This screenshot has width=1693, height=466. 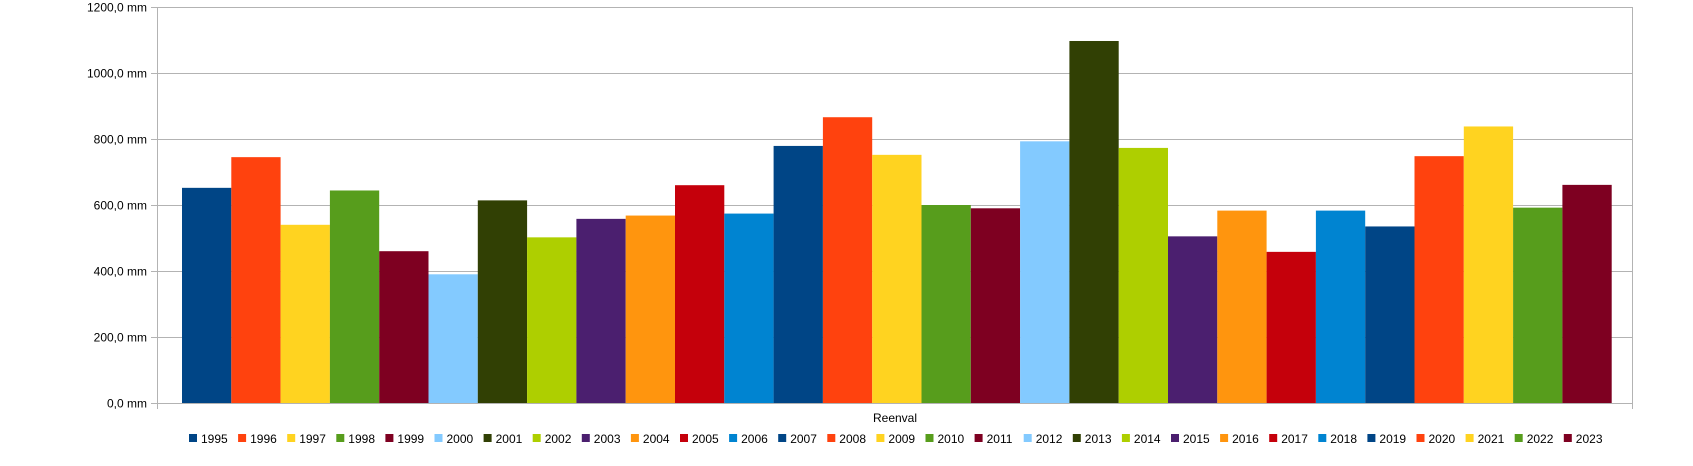 What do you see at coordinates (305, 313) in the screenshot?
I see `bar-1997` at bounding box center [305, 313].